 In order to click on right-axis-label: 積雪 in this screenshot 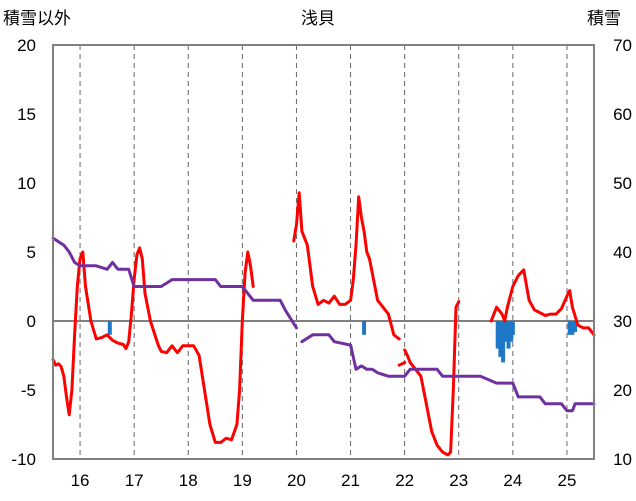, I will do `click(604, 18)`.